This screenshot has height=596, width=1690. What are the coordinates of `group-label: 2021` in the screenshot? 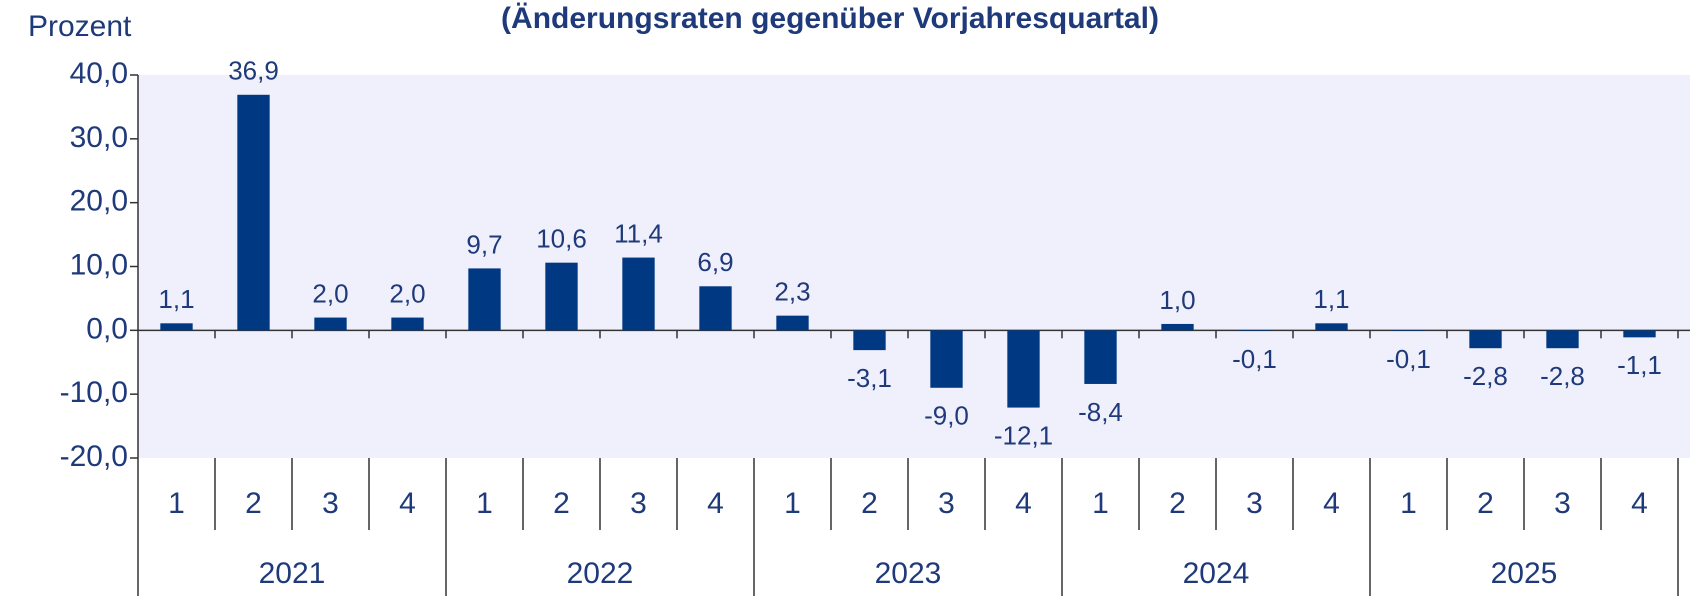 It's located at (292, 573).